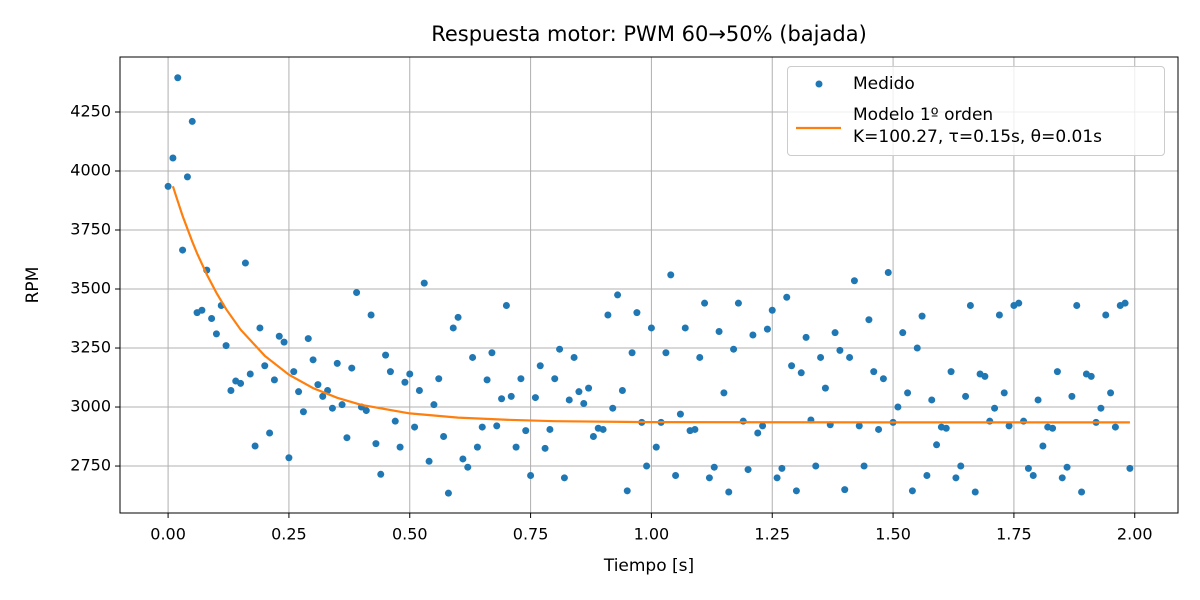 This screenshot has height=600, width=1200. What do you see at coordinates (1014, 534) in the screenshot?
I see `x-tick-label: 1.75` at bounding box center [1014, 534].